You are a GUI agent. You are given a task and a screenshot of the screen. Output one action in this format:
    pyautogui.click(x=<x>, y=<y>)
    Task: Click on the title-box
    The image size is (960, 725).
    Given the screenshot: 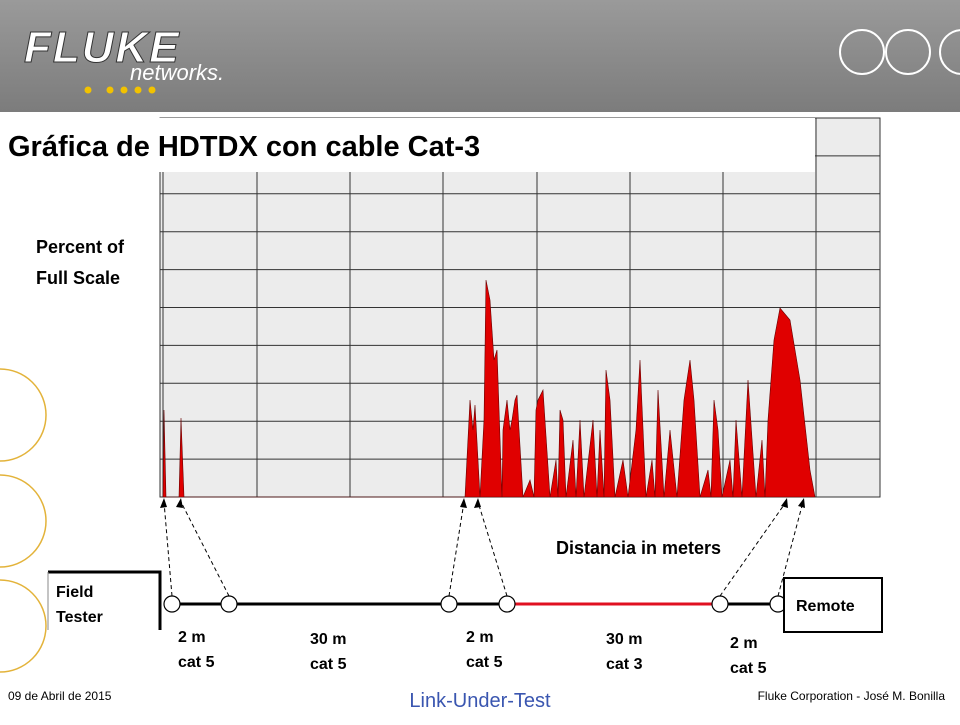 What is the action you would take?
    pyautogui.click(x=407, y=145)
    